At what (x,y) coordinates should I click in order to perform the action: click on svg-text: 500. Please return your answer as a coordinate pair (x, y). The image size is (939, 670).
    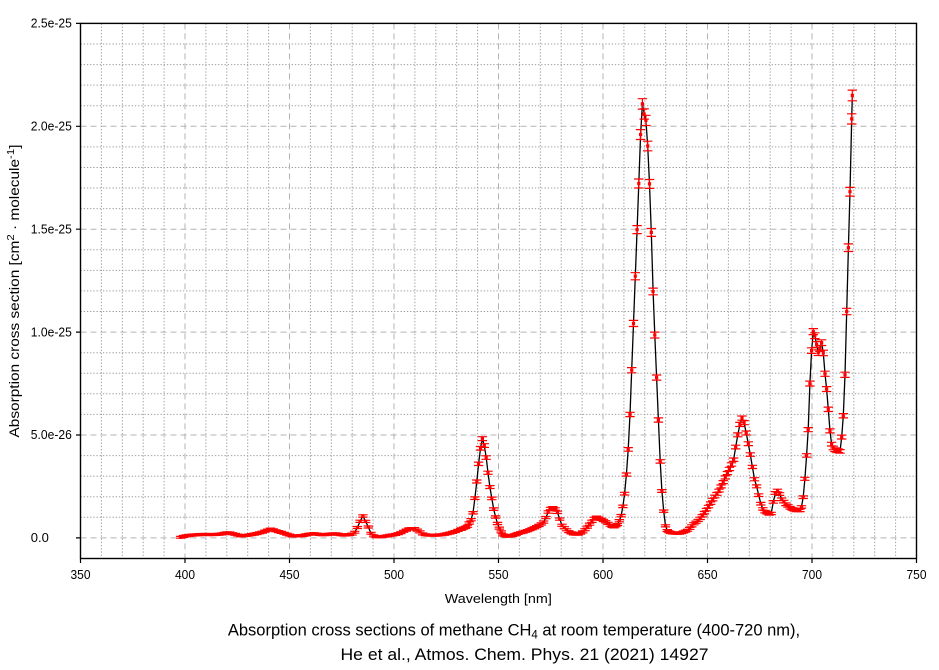
    Looking at the image, I should click on (394, 574).